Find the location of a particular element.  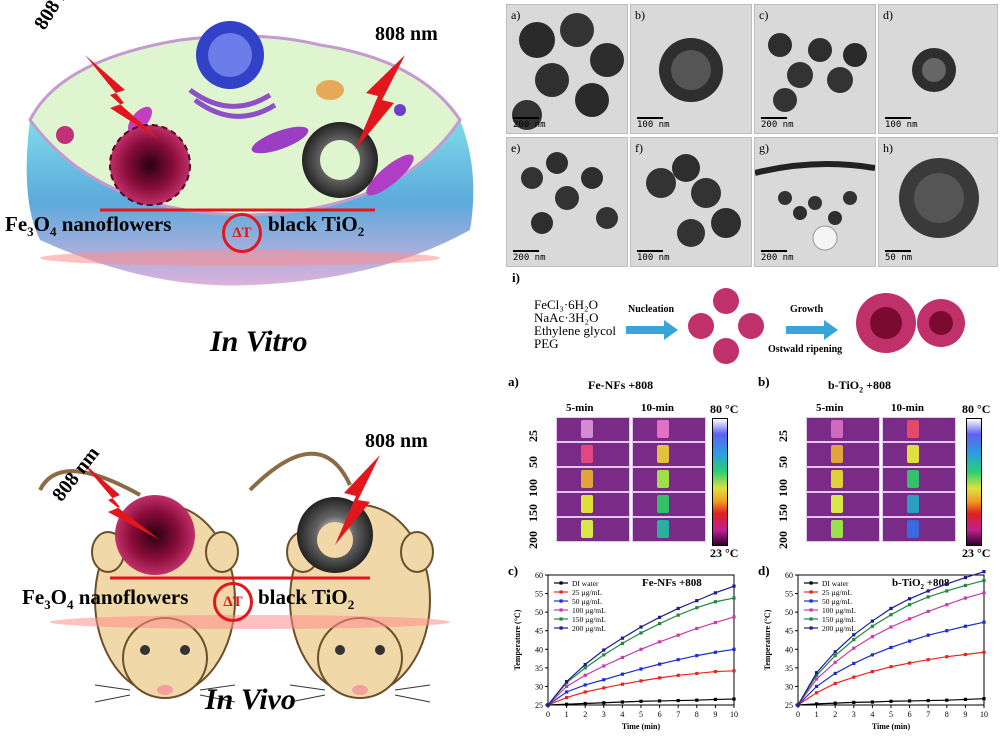

row-label: 50 is located at coordinates (783, 462).